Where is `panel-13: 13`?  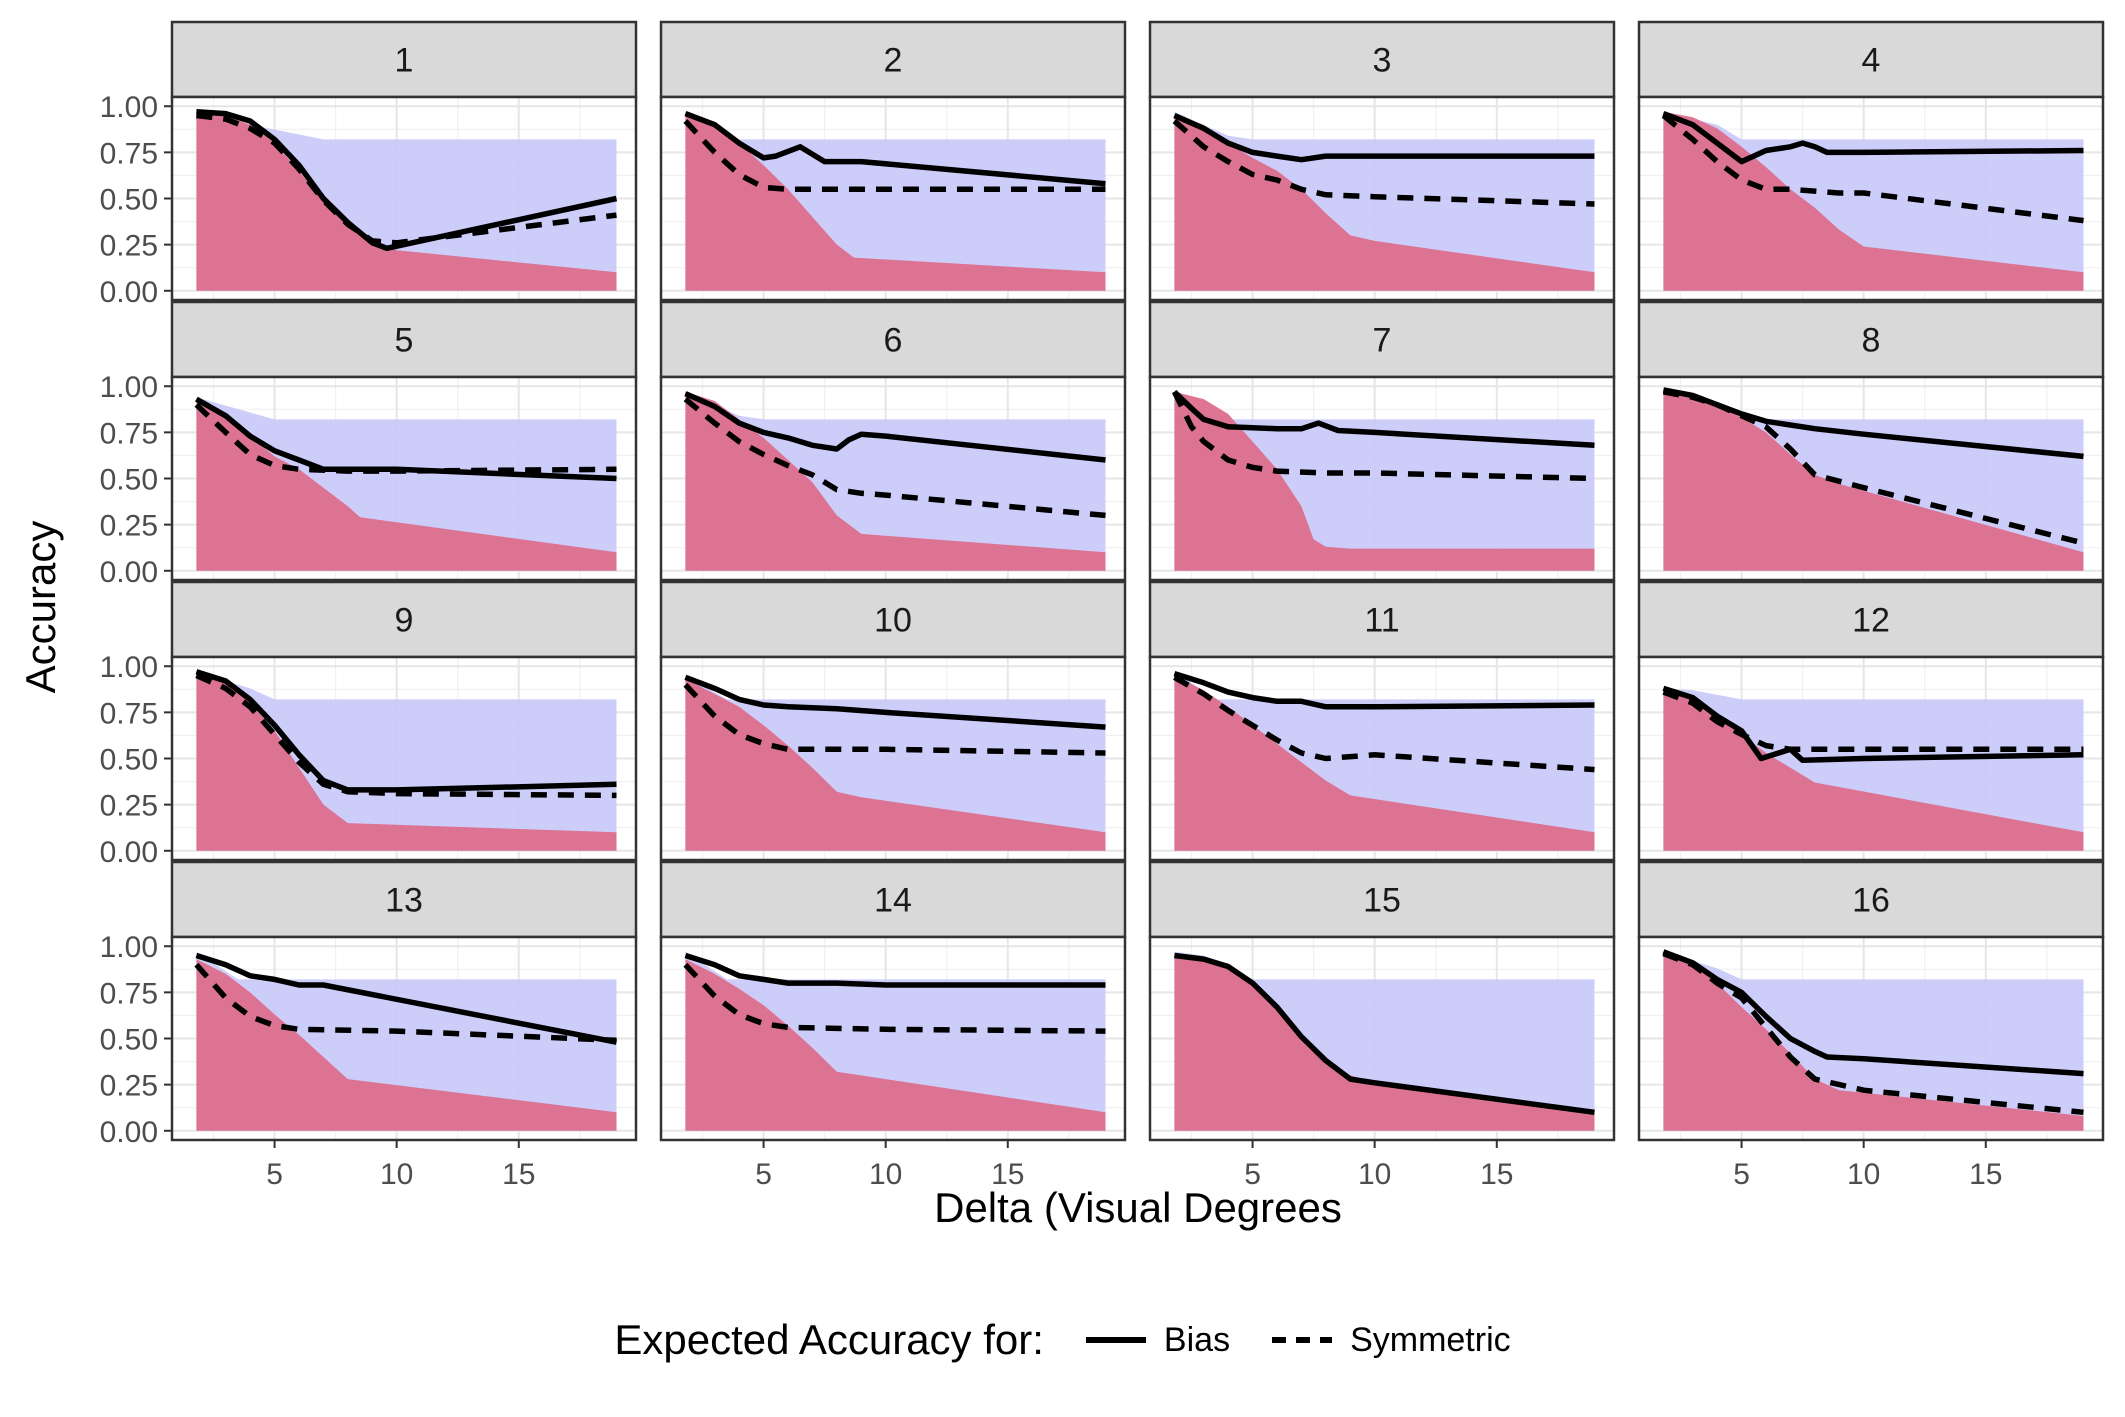
panel-13: 13 is located at coordinates (404, 1001).